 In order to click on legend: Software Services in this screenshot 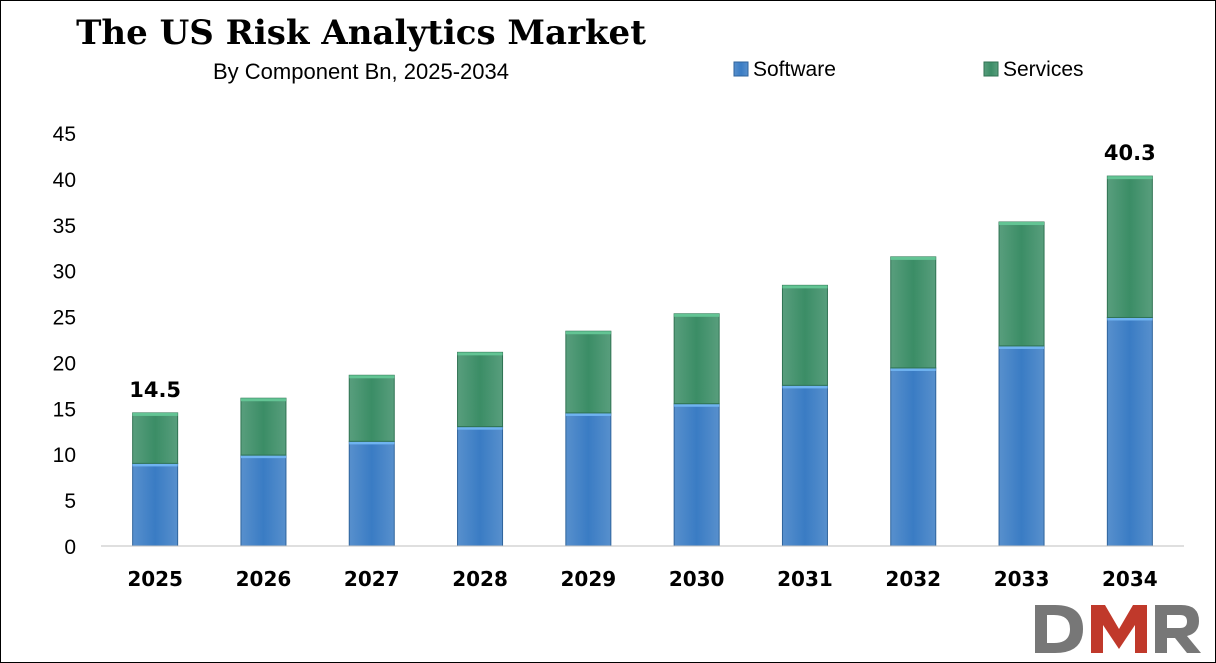, I will do `click(908, 69)`.